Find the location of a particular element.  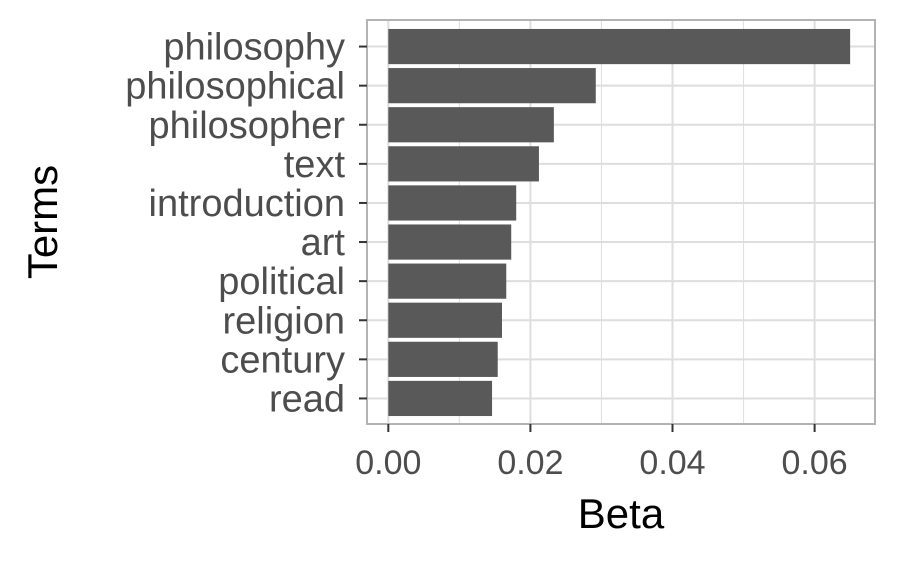

y-tick-label: art is located at coordinates (323, 243).